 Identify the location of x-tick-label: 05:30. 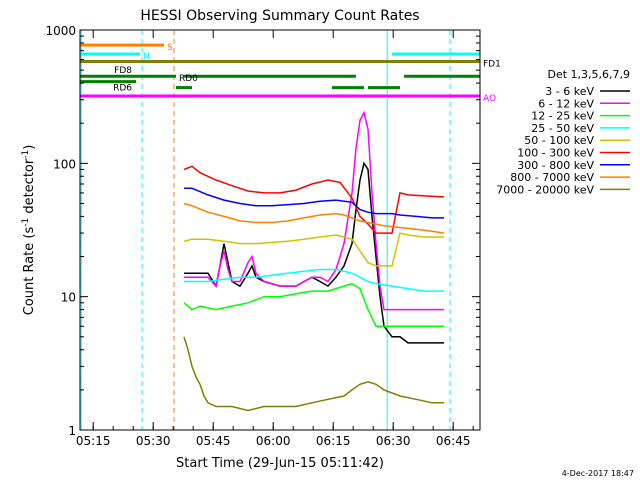
(153, 441).